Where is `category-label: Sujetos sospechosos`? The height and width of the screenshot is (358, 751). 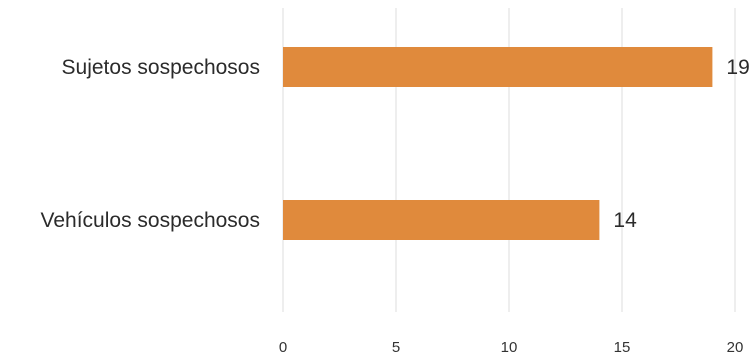
category-label: Sujetos sospechosos is located at coordinates (161, 67).